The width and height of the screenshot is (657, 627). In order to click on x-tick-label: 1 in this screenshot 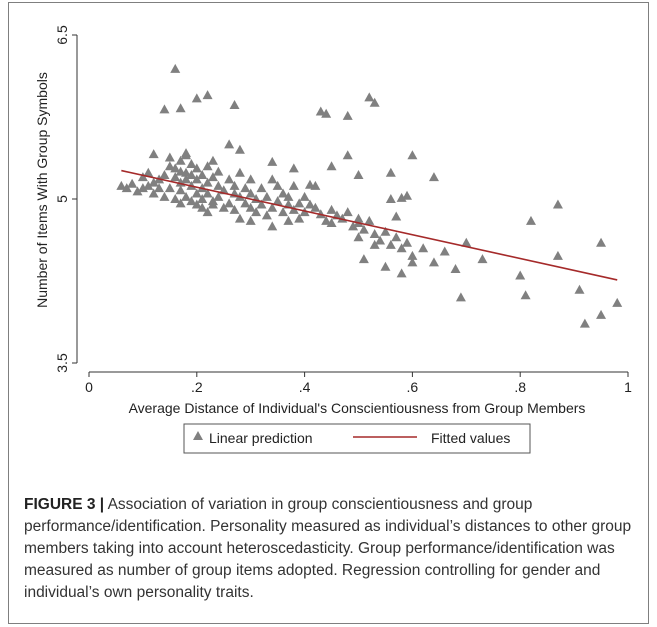, I will do `click(628, 387)`.